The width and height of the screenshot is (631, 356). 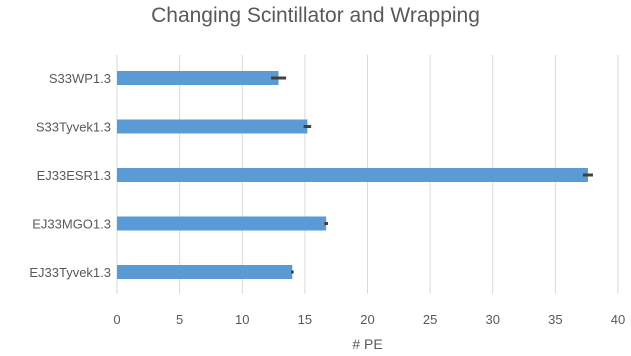 What do you see at coordinates (493, 319) in the screenshot?
I see `x-tick-label: 30` at bounding box center [493, 319].